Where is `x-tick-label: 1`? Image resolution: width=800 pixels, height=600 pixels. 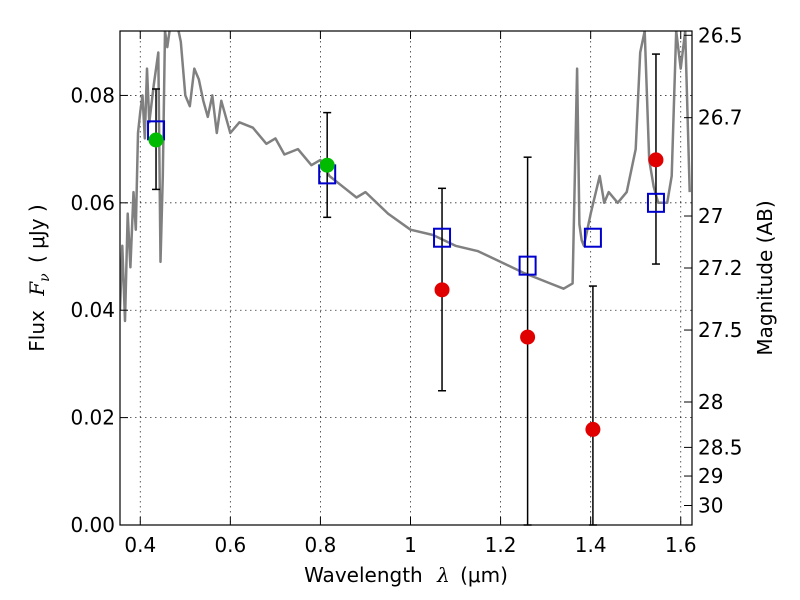 x-tick-label: 1 is located at coordinates (410, 545).